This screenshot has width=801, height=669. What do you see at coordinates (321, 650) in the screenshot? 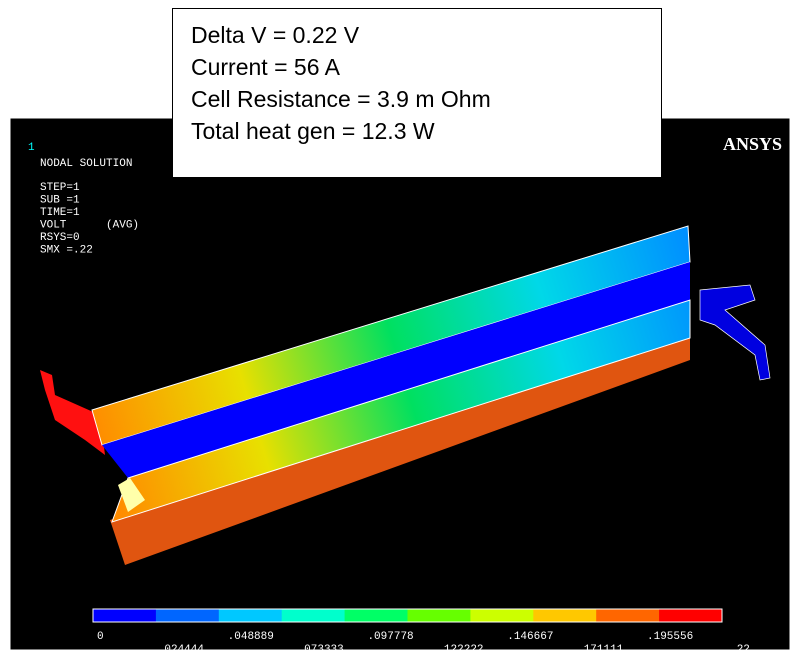
I see `legend-label: .073333` at bounding box center [321, 650].